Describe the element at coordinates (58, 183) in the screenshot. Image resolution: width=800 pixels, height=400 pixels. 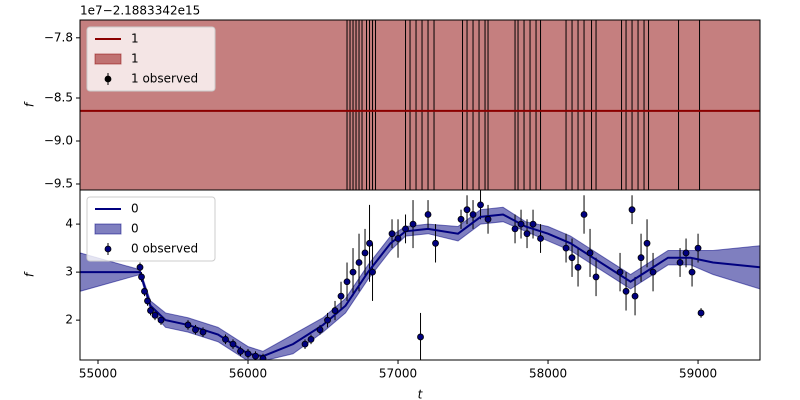
I see `y-tick-label: −9.5` at that location.